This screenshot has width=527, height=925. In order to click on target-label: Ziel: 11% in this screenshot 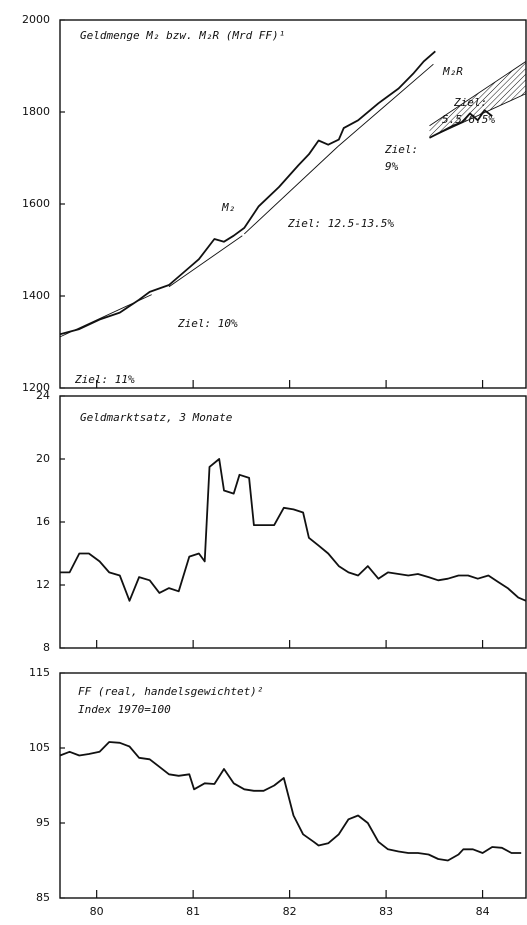, I will do `click(104, 379)`.